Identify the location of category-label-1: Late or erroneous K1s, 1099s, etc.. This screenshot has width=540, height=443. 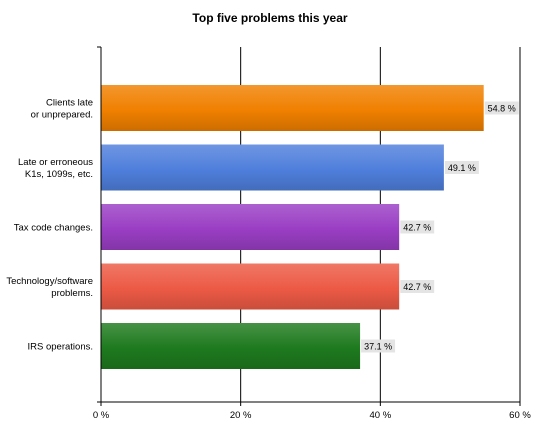
(55, 168).